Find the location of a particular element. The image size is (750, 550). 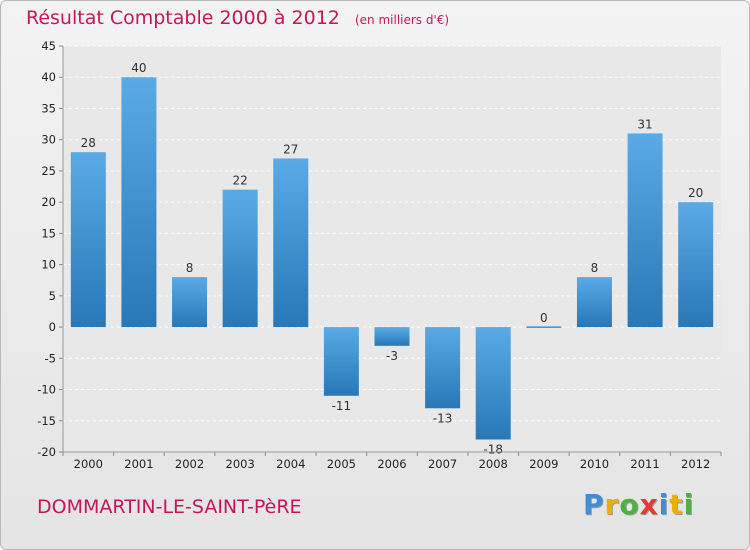

bar-2006 is located at coordinates (392, 336).